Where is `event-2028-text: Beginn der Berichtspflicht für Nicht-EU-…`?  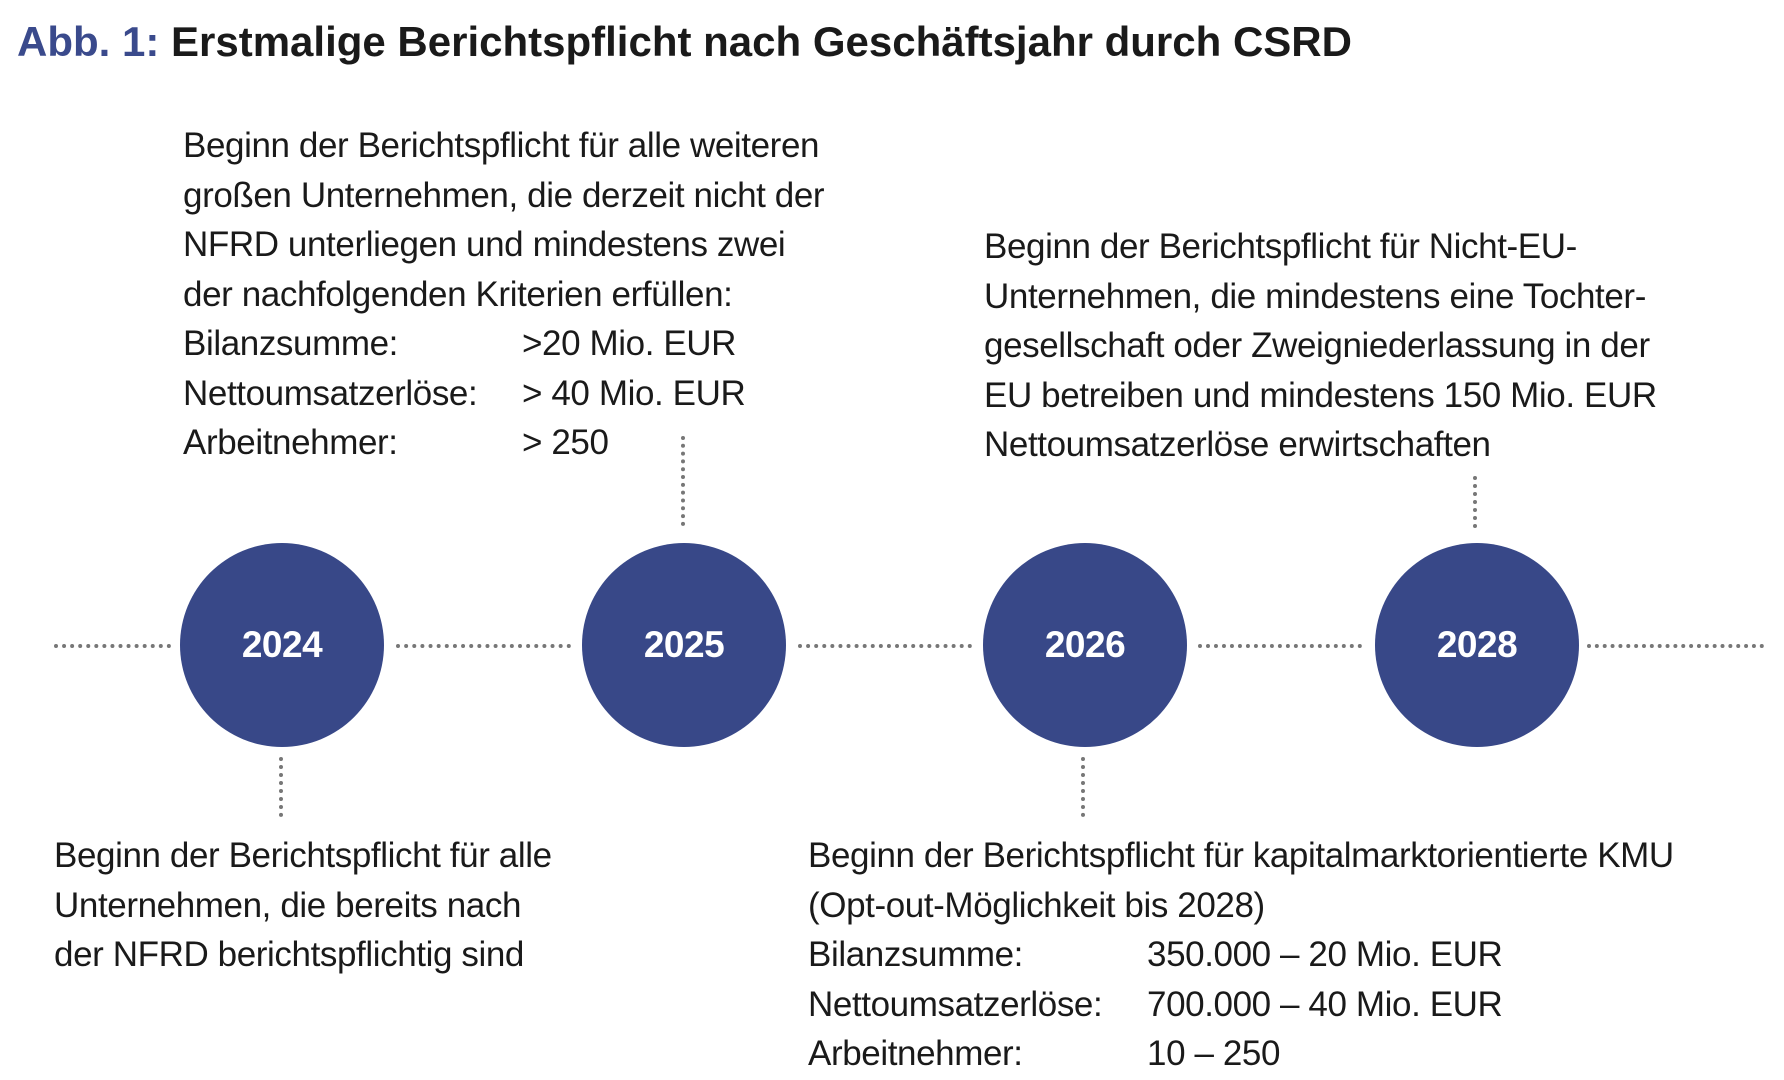 event-2028-text: Beginn der Berichtspflicht für Nicht-EU-… is located at coordinates (1320, 346).